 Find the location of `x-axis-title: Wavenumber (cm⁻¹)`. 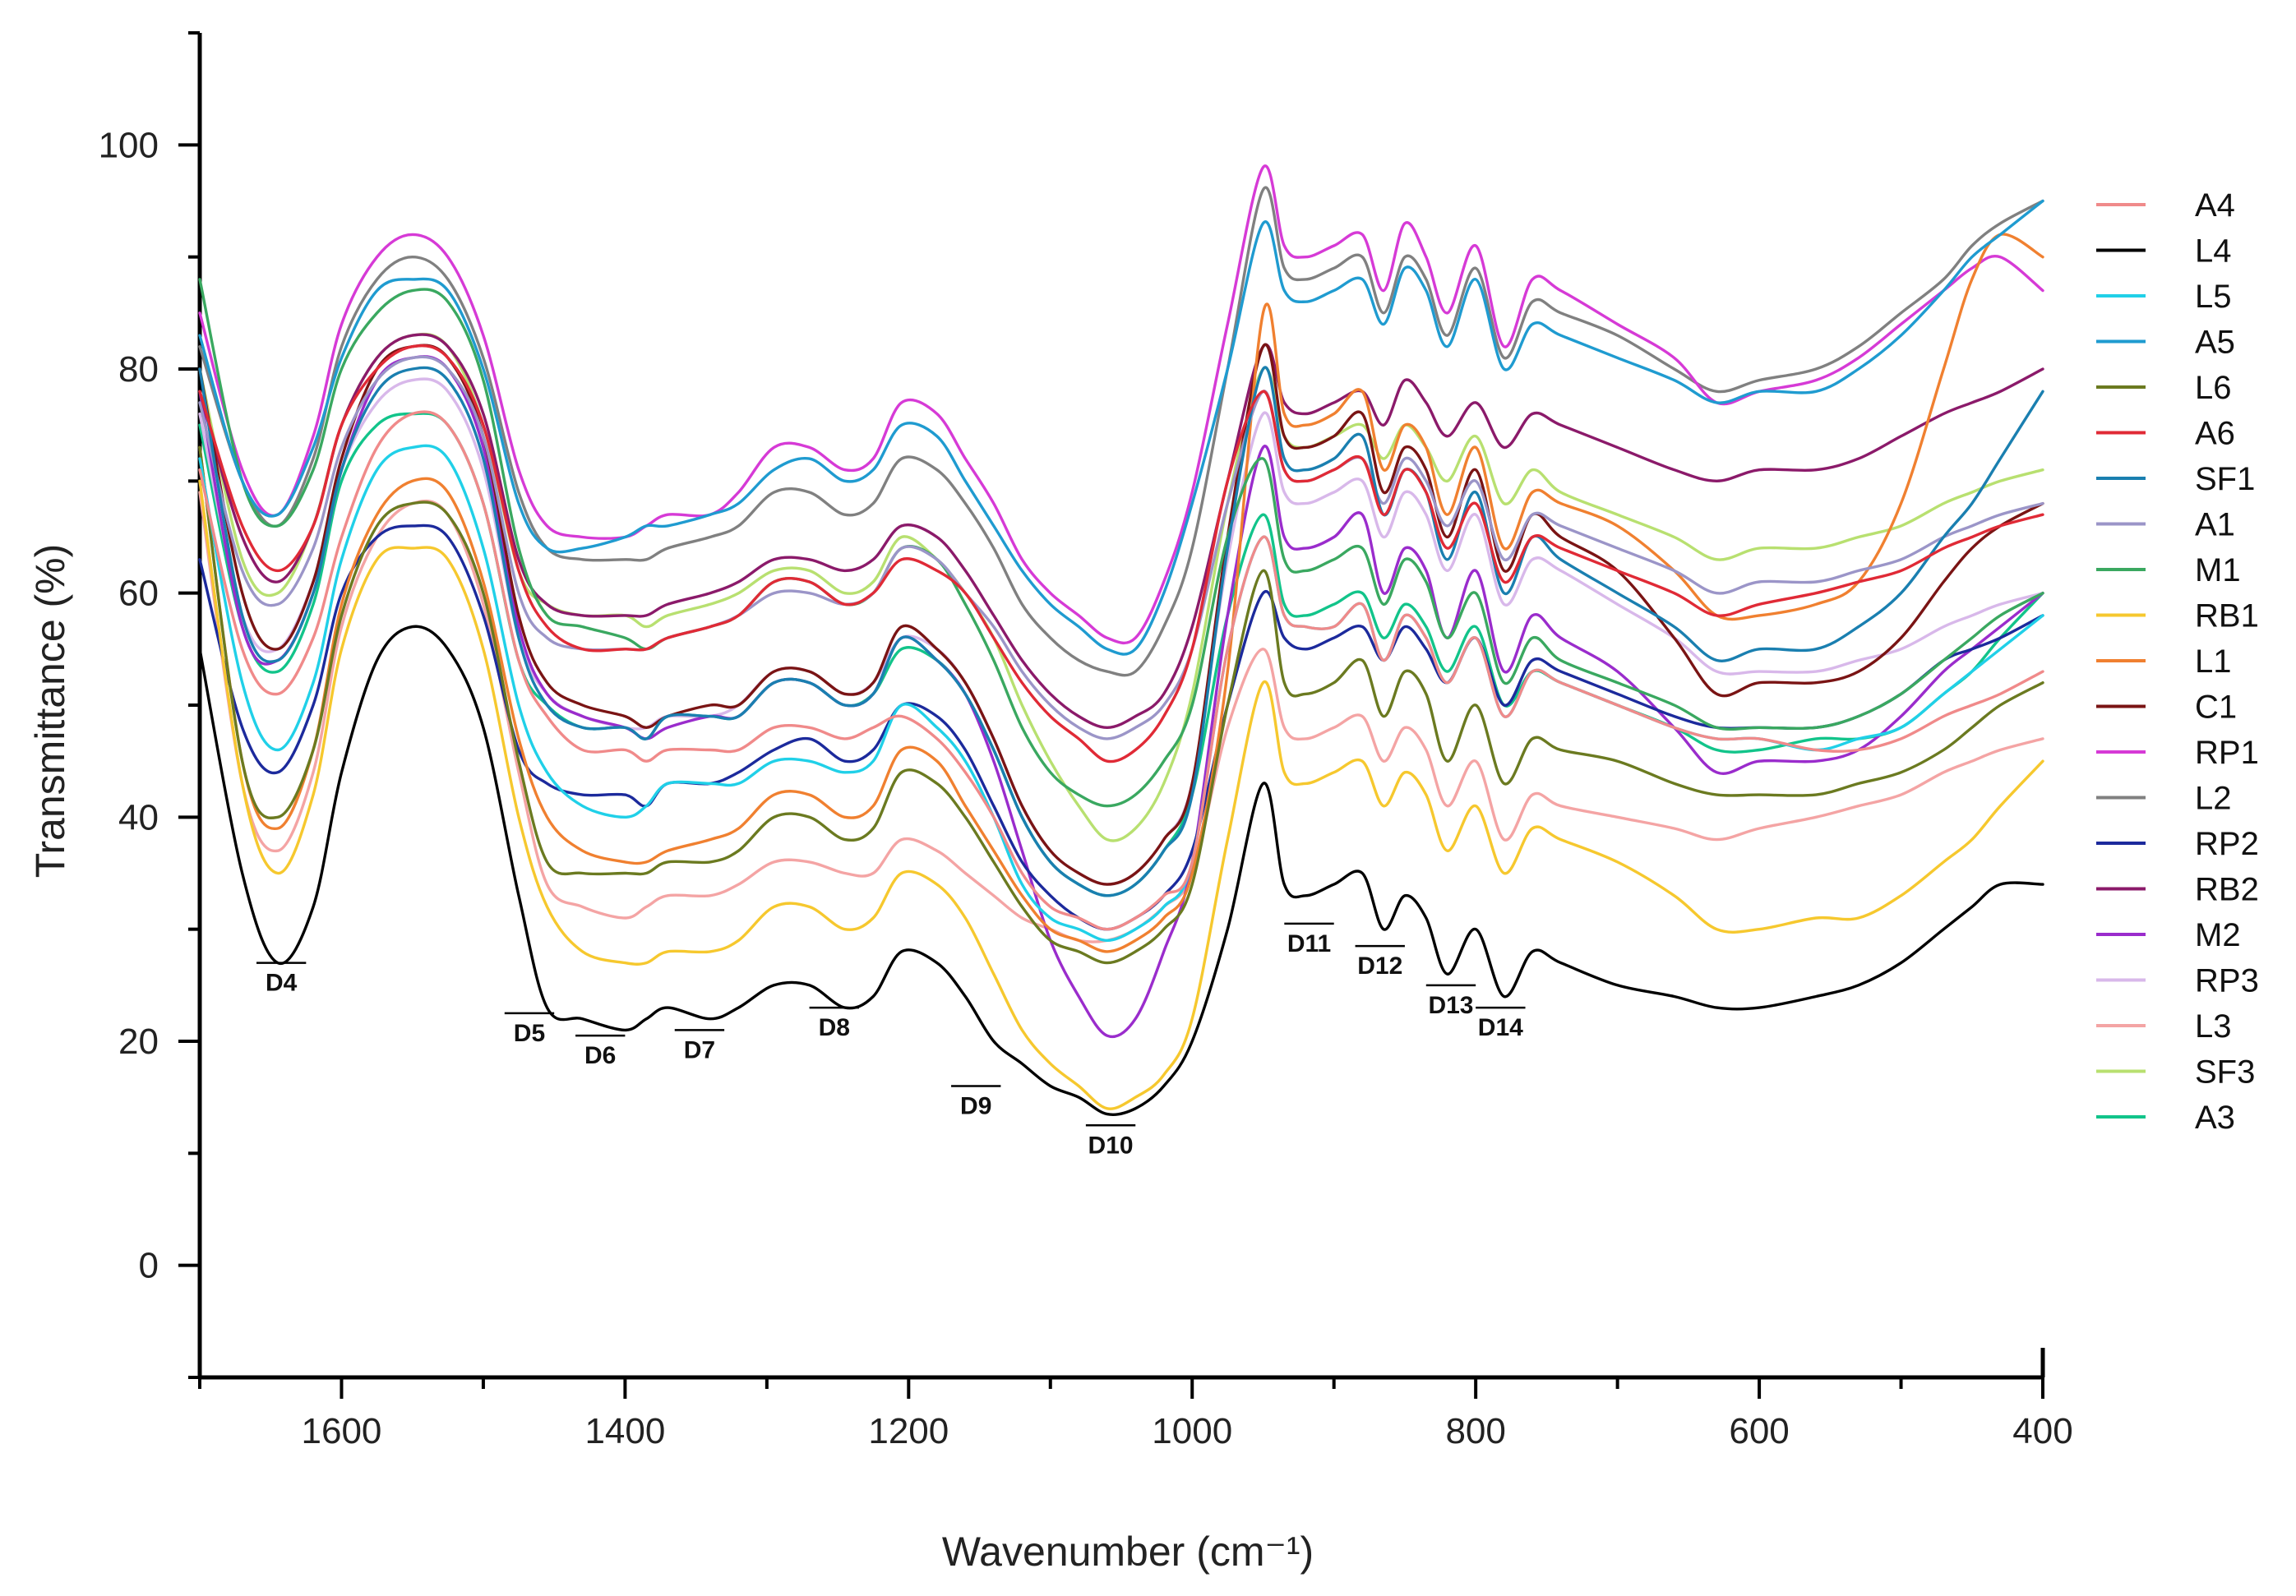

x-axis-title: Wavenumber (cm⁻¹) is located at coordinates (1128, 1552).